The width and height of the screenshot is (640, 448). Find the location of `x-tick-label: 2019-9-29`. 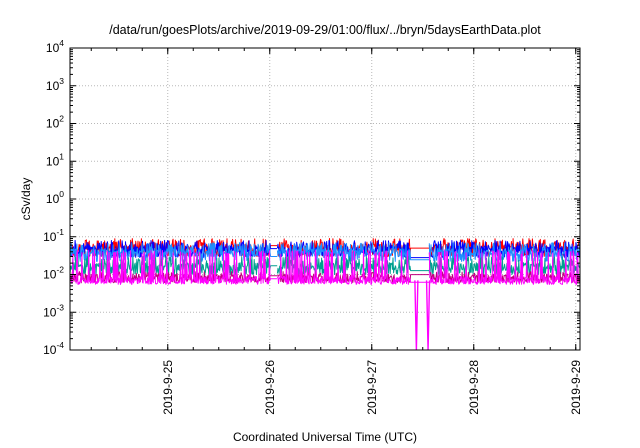

x-tick-label: 2019-9-29 is located at coordinates (576, 387).